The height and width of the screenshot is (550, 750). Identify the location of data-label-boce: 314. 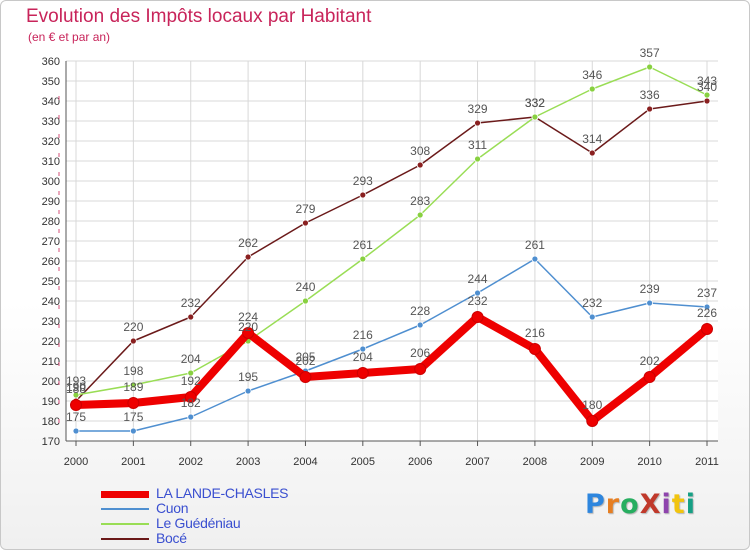
(592, 139).